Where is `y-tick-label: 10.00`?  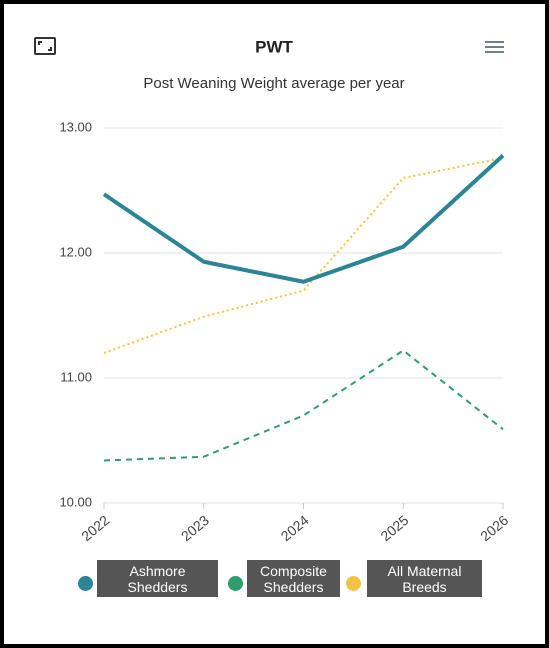 y-tick-label: 10.00 is located at coordinates (75, 501).